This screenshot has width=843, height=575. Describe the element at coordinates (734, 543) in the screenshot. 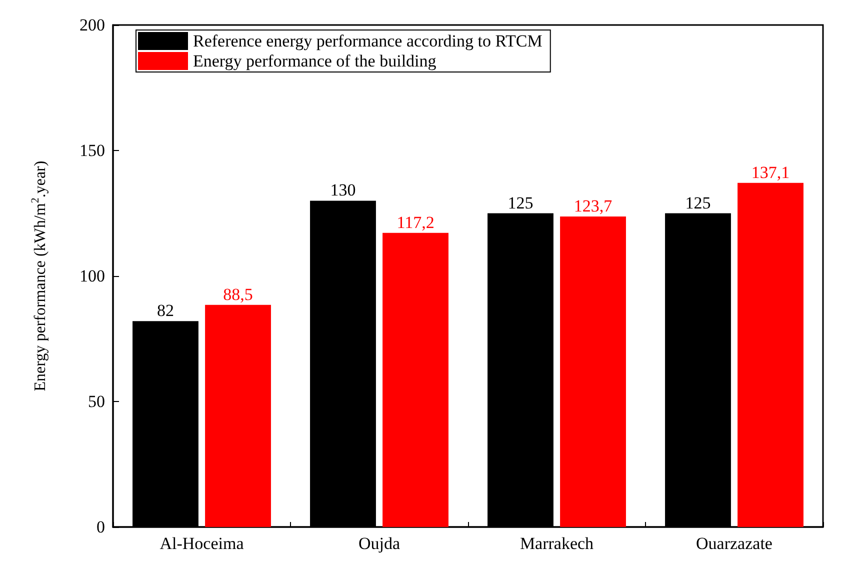

I see `x-tick-label: Ouarzazate` at that location.